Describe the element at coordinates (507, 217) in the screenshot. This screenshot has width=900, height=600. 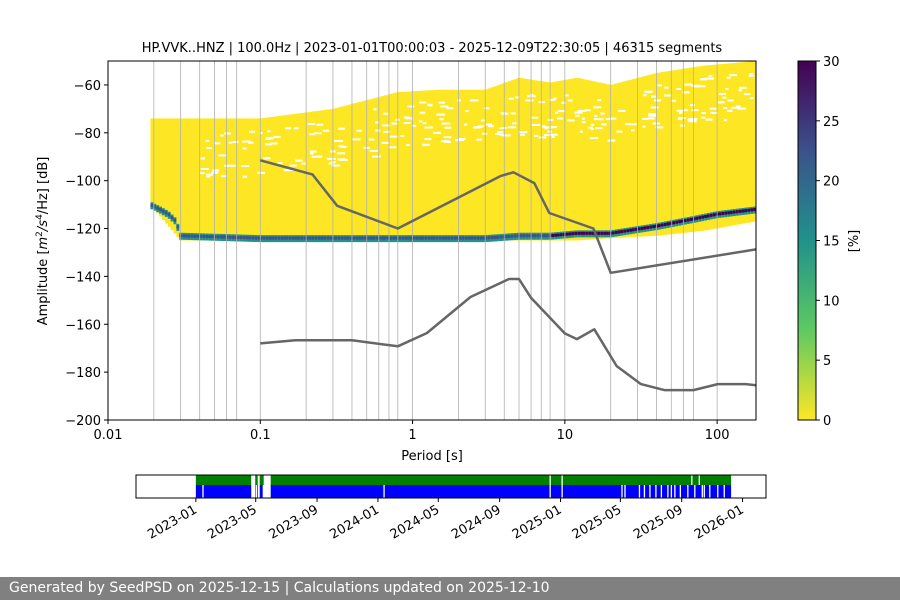
I see `noise-model-upper` at that location.